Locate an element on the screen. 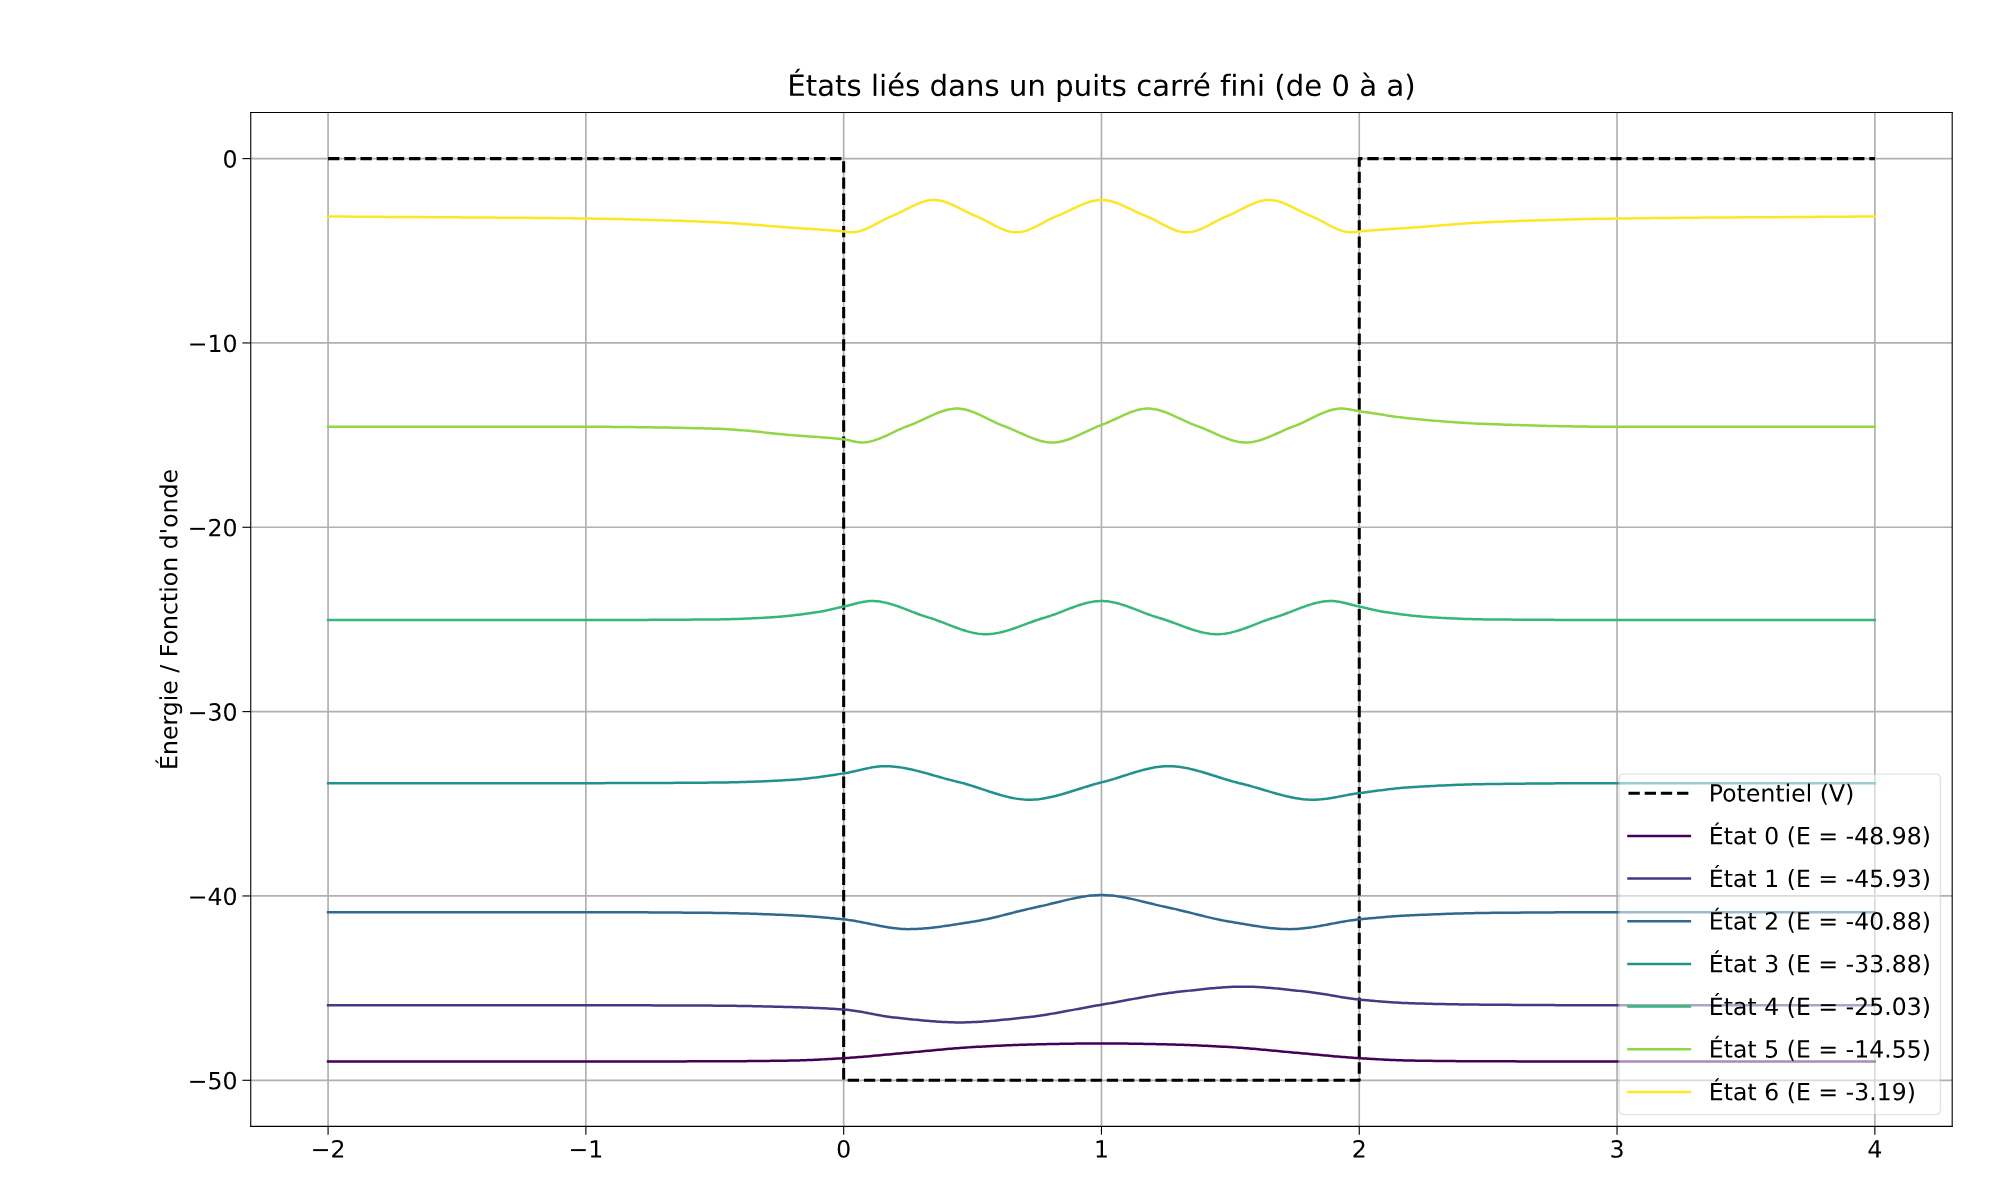 The image size is (1990, 1197). chart-title: États liés dans un puits carré fini (de 0 à a) is located at coordinates (1102, 85).